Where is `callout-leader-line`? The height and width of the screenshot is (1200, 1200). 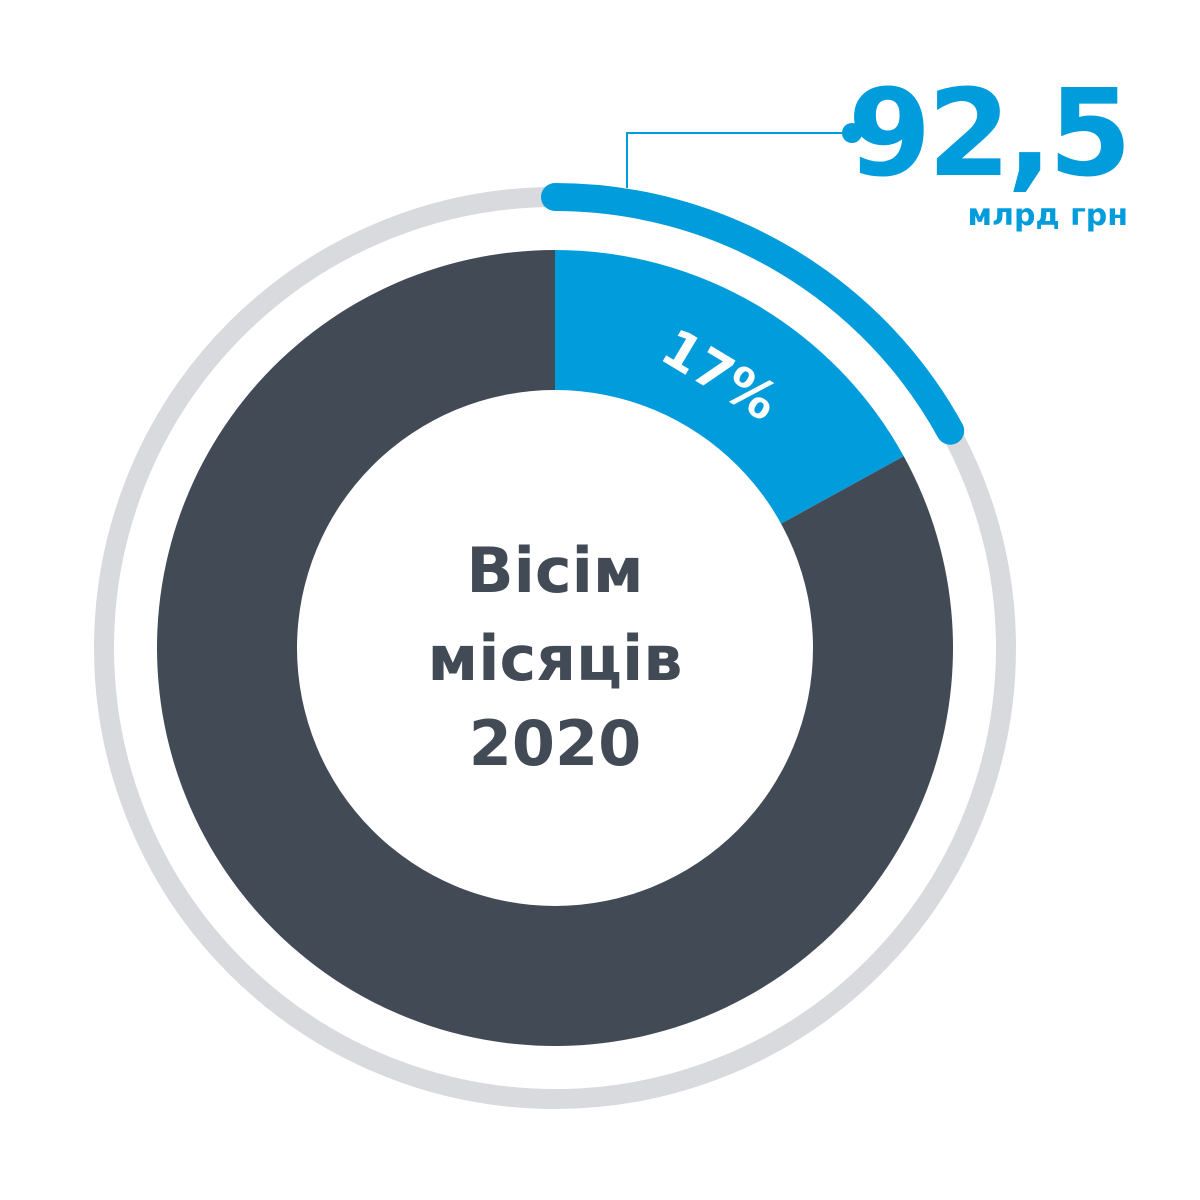 callout-leader-line is located at coordinates (738, 160).